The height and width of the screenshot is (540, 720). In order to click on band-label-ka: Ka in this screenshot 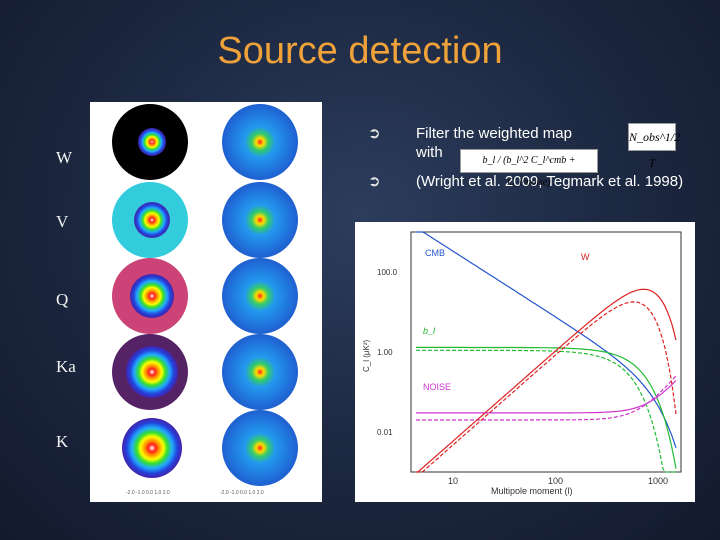, I will do `click(66, 366)`.